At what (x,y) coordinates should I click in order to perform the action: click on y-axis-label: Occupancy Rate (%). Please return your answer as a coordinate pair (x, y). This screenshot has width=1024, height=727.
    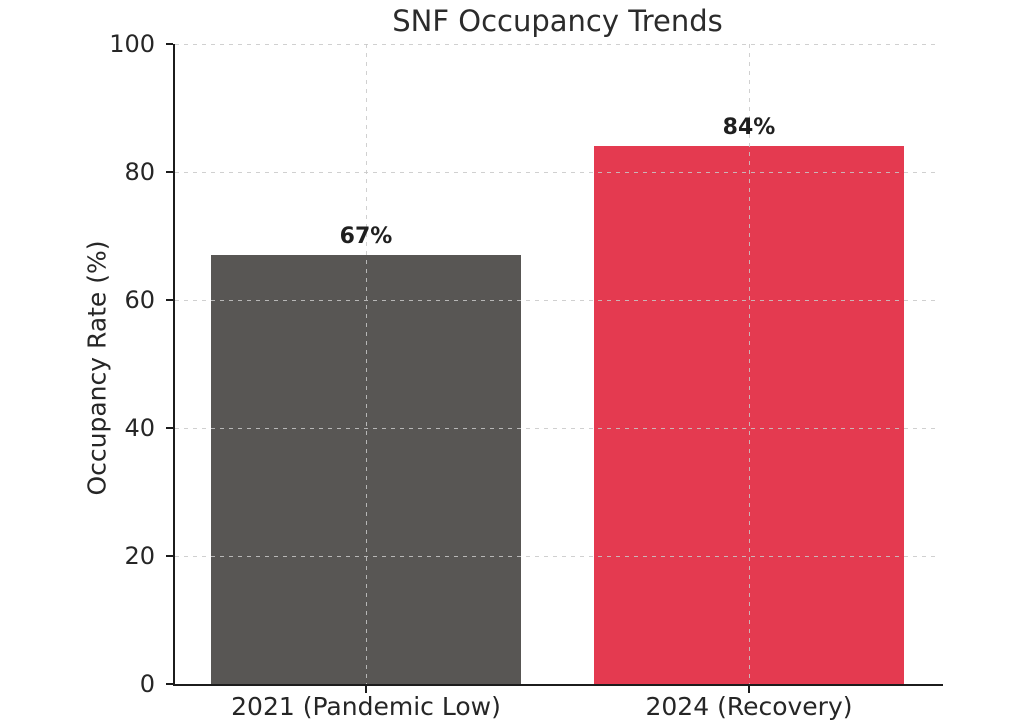
    Looking at the image, I should click on (97, 368).